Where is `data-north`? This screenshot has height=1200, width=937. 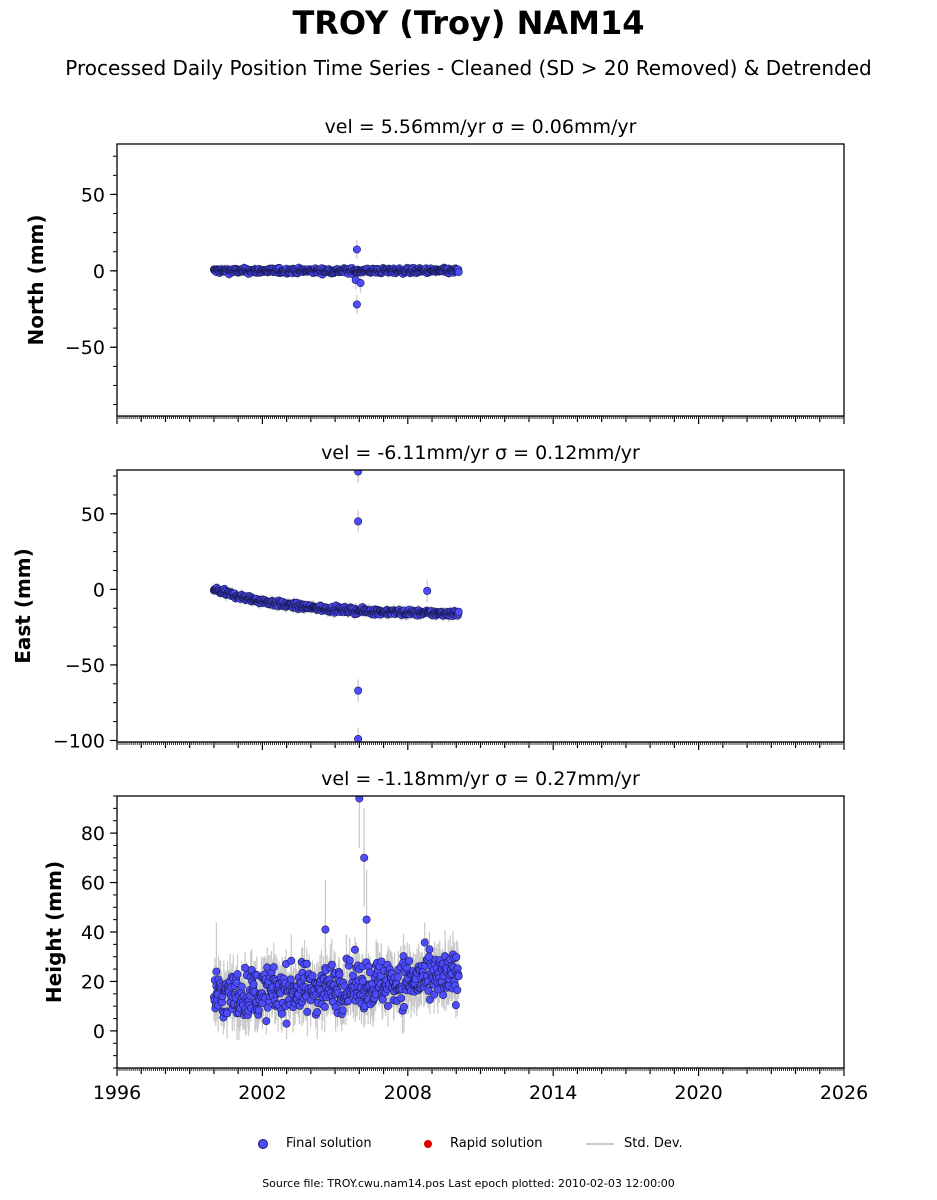 data-north is located at coordinates (336, 276).